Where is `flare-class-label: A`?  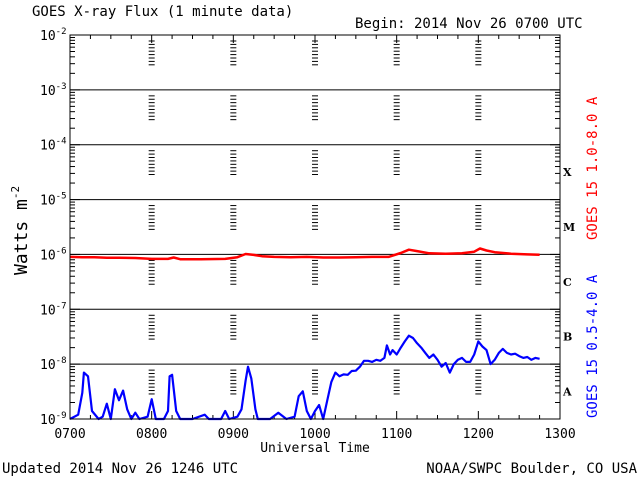 flare-class-label: A is located at coordinates (567, 392).